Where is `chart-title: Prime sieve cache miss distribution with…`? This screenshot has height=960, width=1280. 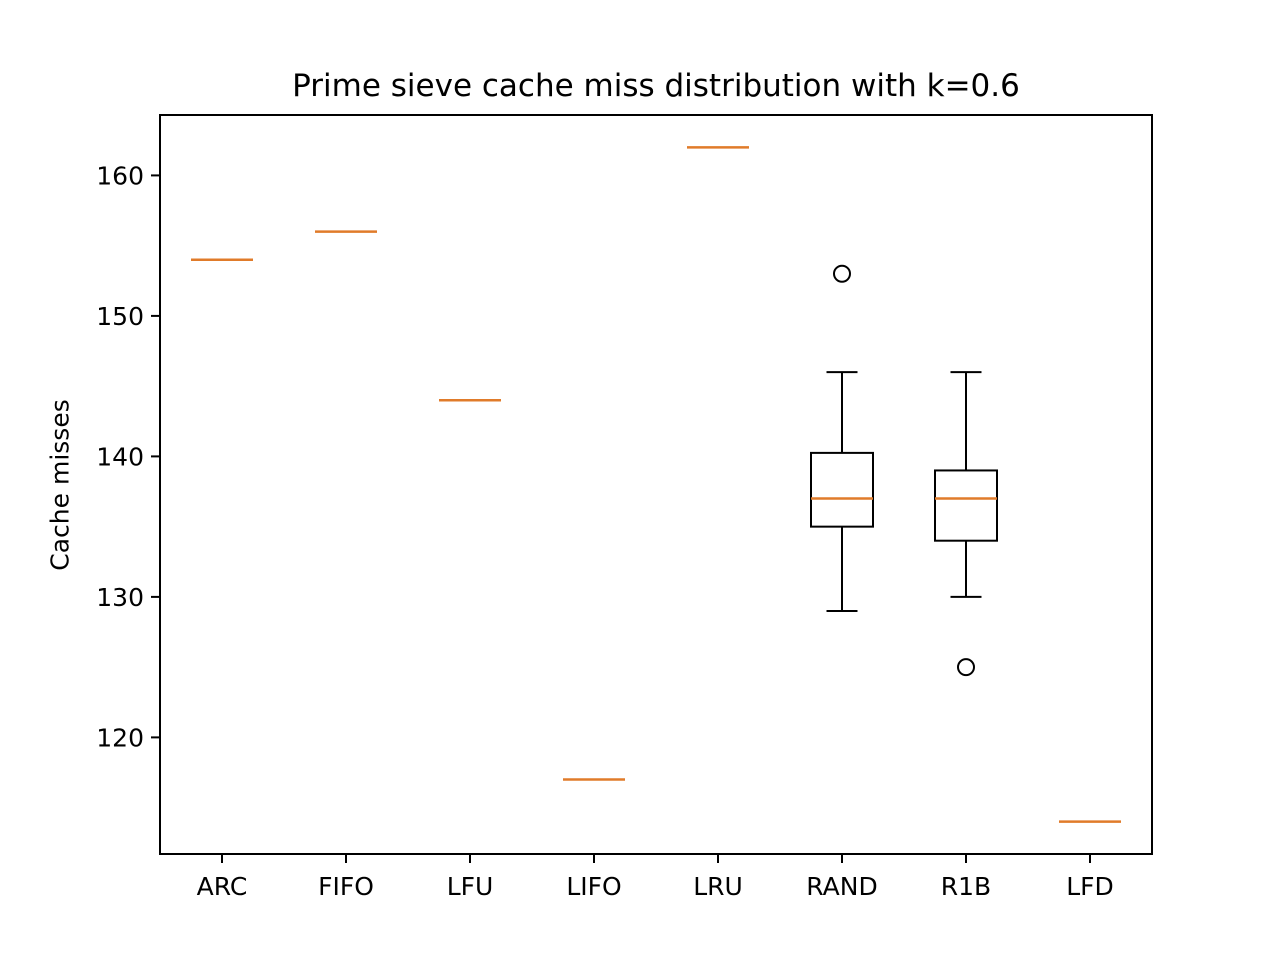 chart-title: Prime sieve cache miss distribution with… is located at coordinates (656, 86).